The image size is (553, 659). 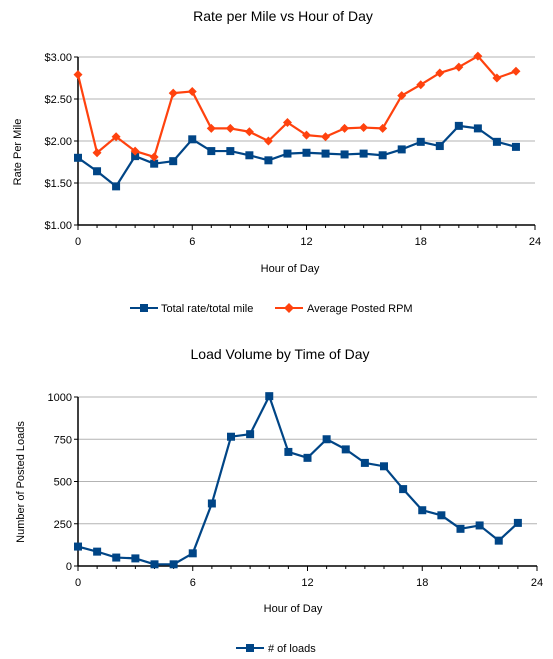 I want to click on x-tick-label: 24, so click(x=537, y=583).